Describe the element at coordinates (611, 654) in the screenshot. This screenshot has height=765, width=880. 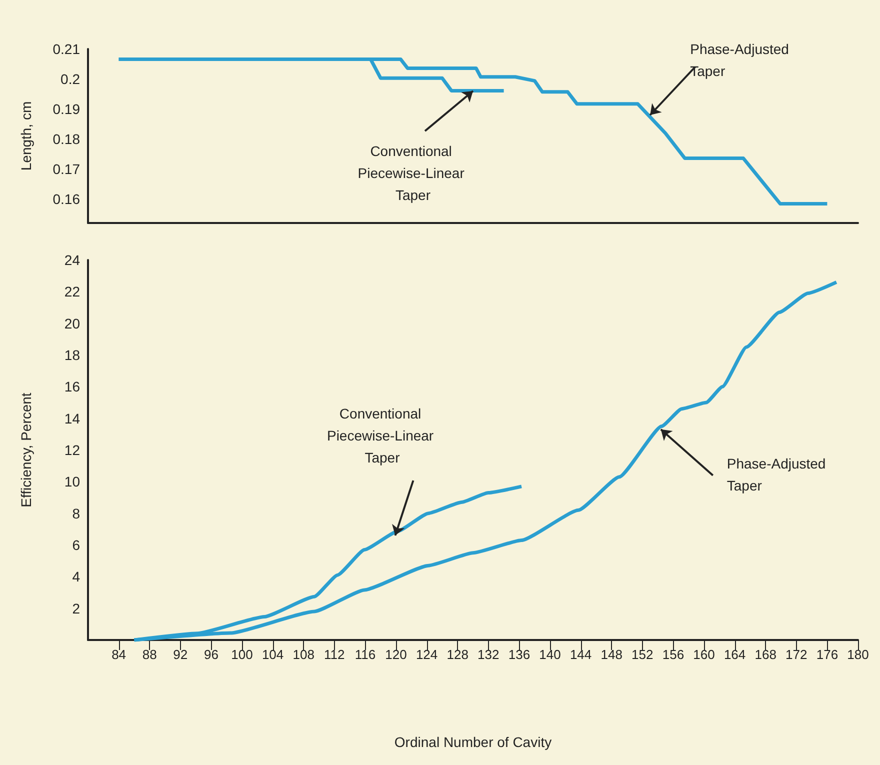
I see `x-tick-label: 148` at that location.